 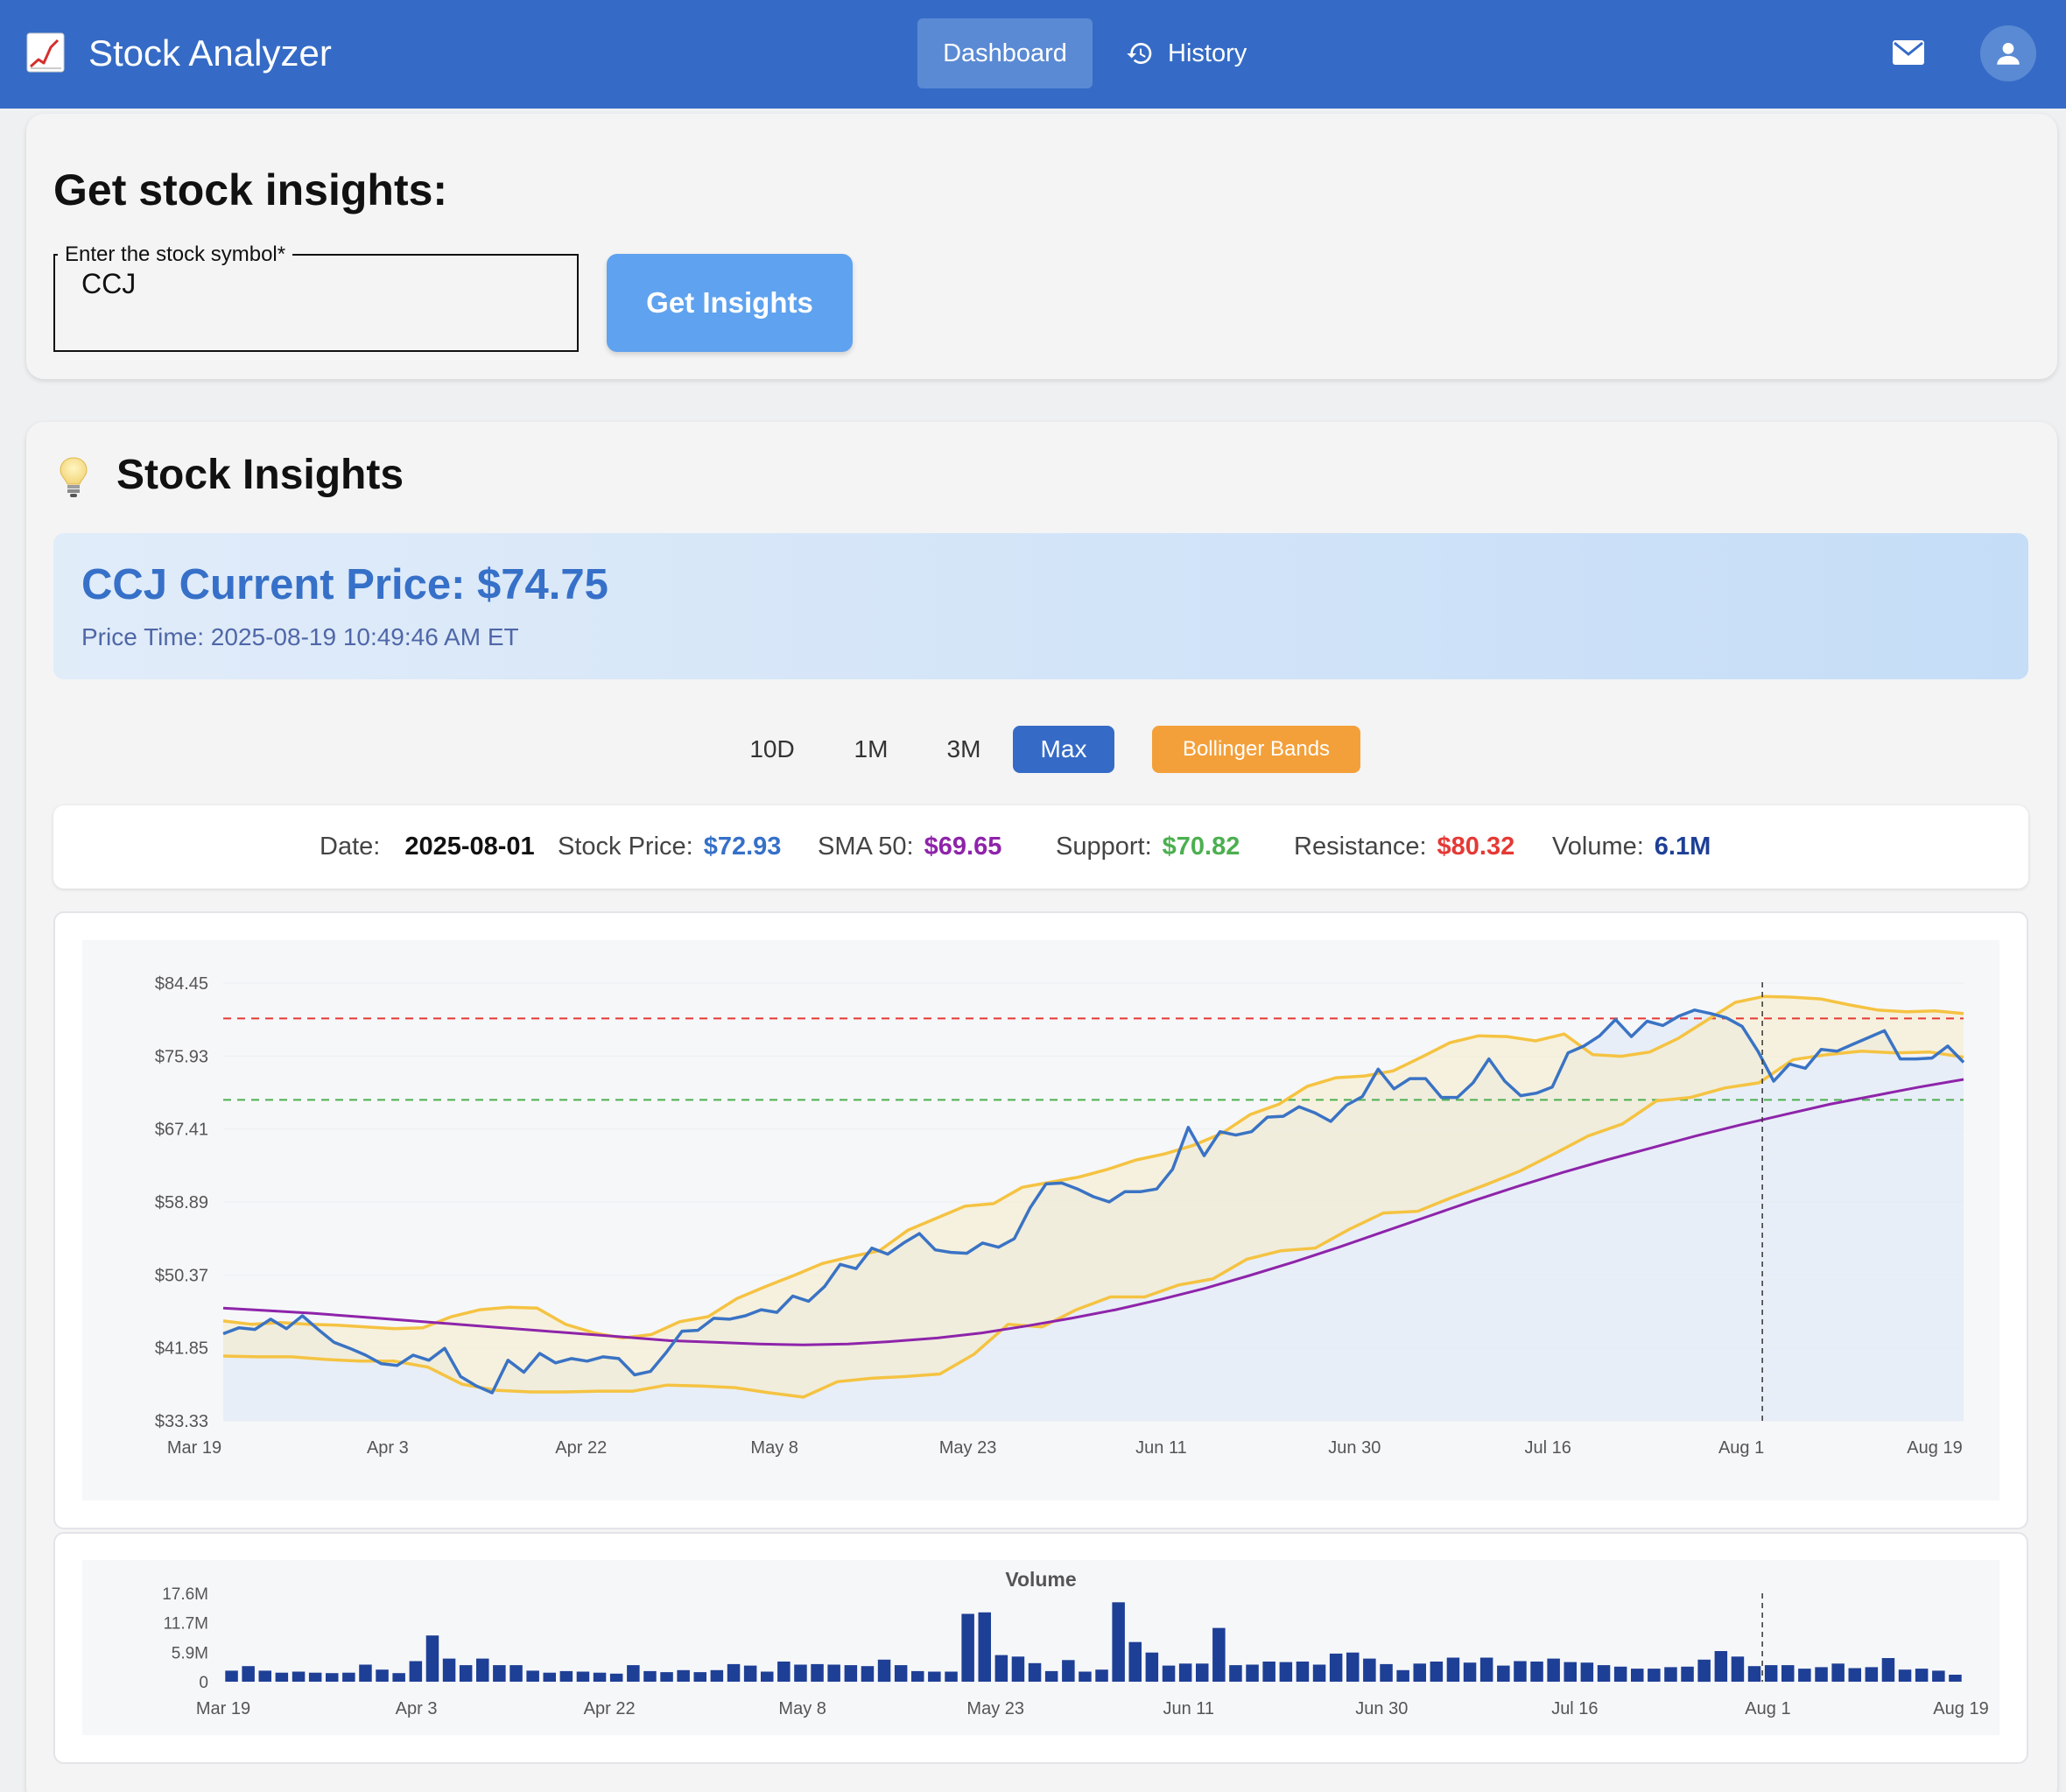 What do you see at coordinates (1186, 53) in the screenshot?
I see `nav-history-button: History` at bounding box center [1186, 53].